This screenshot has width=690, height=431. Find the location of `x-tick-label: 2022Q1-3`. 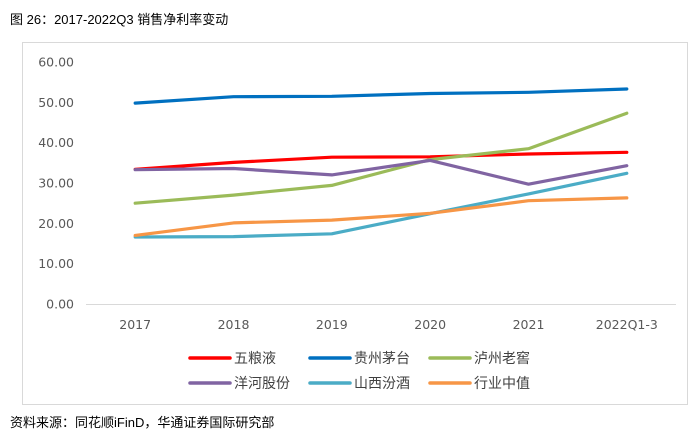

x-tick-label: 2022Q1-3 is located at coordinates (627, 324).